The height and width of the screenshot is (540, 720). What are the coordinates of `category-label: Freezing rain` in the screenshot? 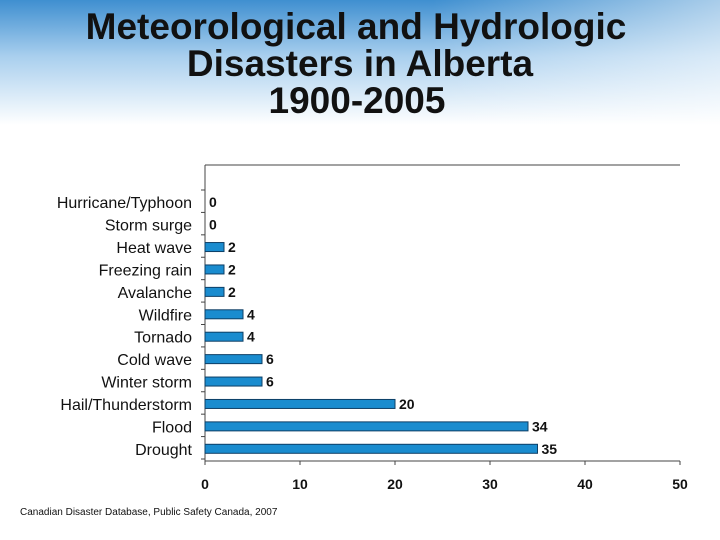 It's located at (145, 270).